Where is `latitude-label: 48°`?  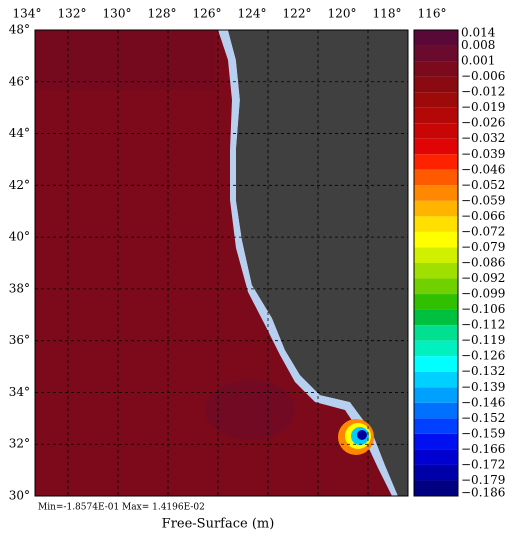 latitude-label: 48° is located at coordinates (19, 30).